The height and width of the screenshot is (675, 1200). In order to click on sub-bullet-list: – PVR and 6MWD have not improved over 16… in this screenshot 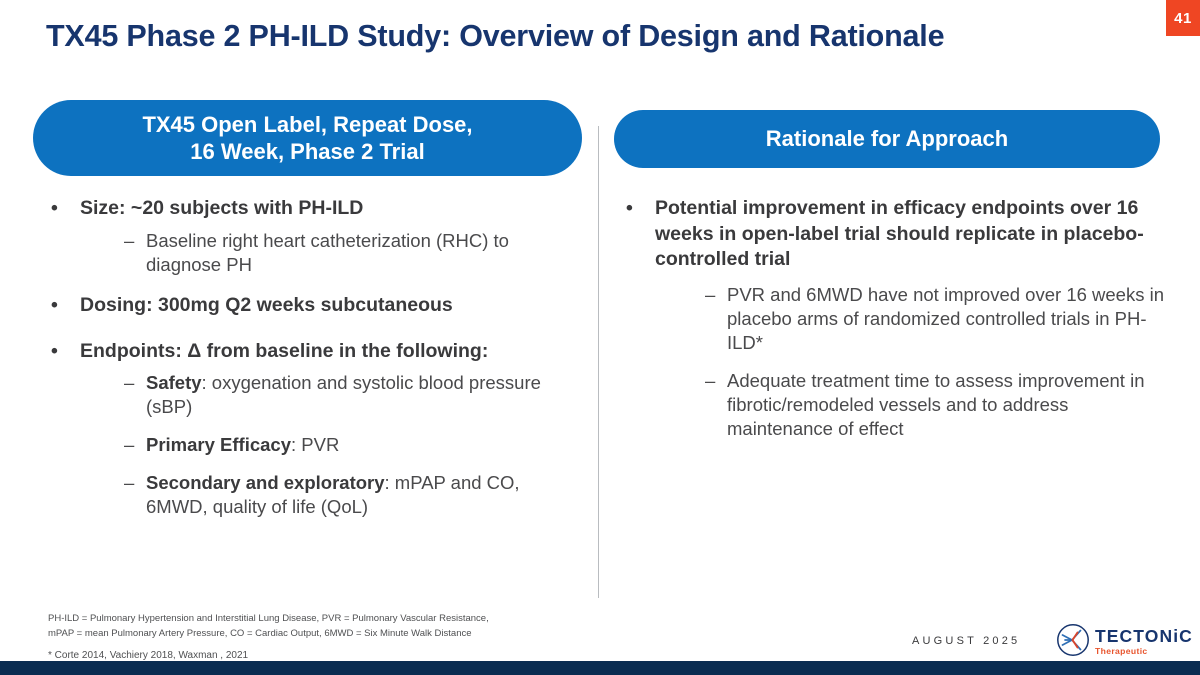, I will do `click(939, 362)`.